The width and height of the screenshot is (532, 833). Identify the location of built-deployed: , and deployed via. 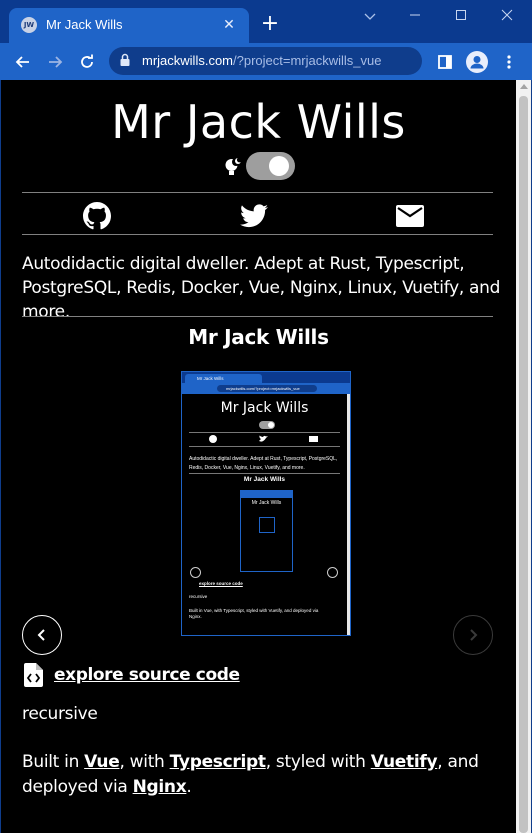
(250, 774).